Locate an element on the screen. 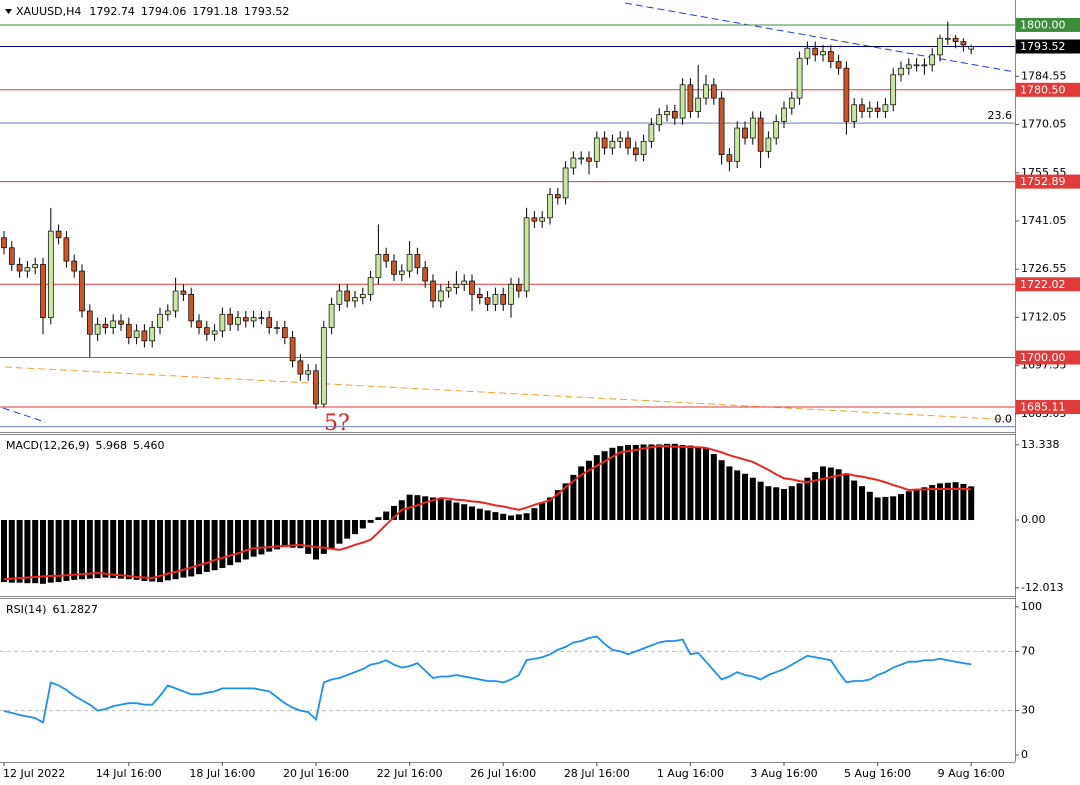  open-value: 1792.74 is located at coordinates (112, 11).